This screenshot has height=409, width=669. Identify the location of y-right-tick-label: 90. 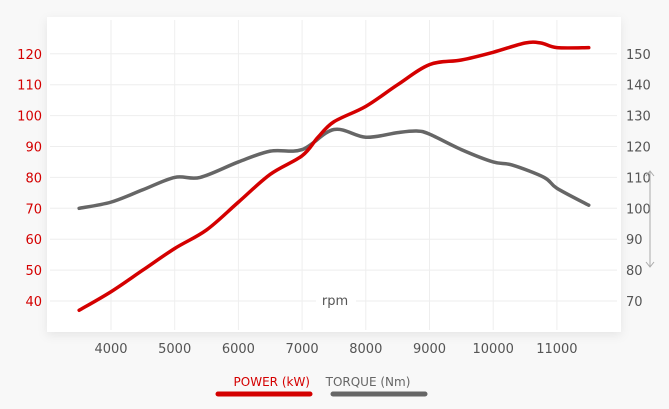
(634, 240).